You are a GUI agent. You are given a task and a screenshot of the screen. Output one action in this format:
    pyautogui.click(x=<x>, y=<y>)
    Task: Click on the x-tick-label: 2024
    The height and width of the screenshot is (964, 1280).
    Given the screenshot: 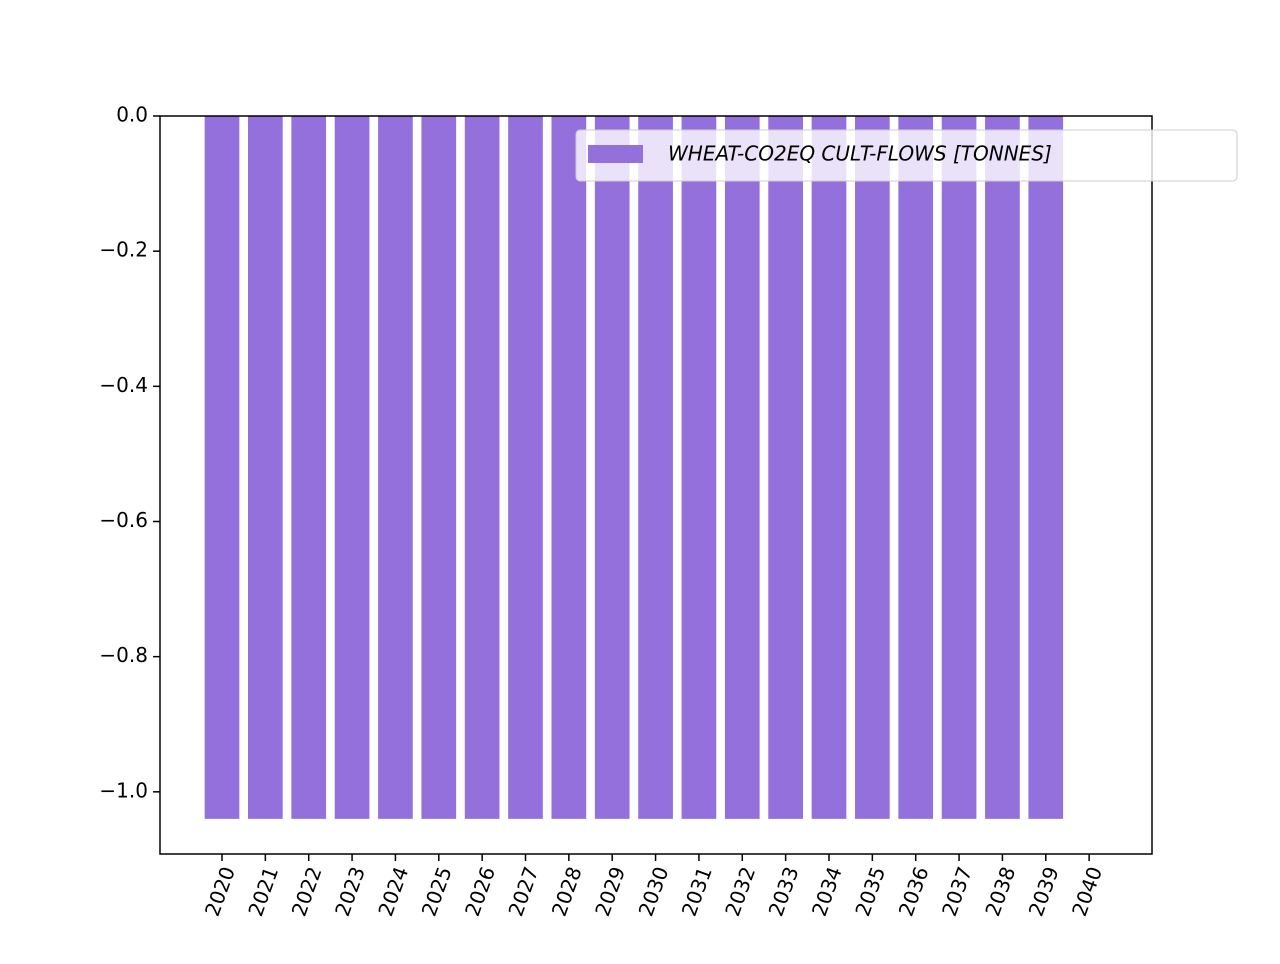 What is the action you would take?
    pyautogui.click(x=393, y=891)
    